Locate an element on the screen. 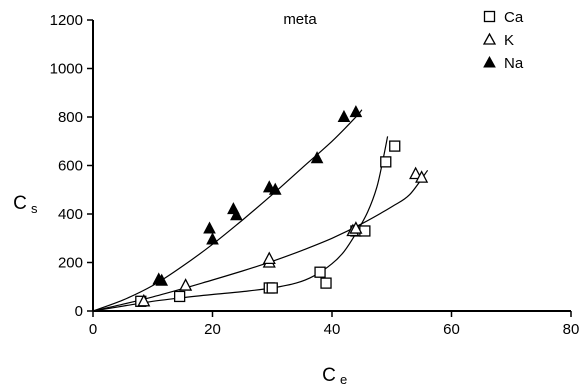 The image size is (579, 387). y-tick-label: 1000 is located at coordinates (66, 69).